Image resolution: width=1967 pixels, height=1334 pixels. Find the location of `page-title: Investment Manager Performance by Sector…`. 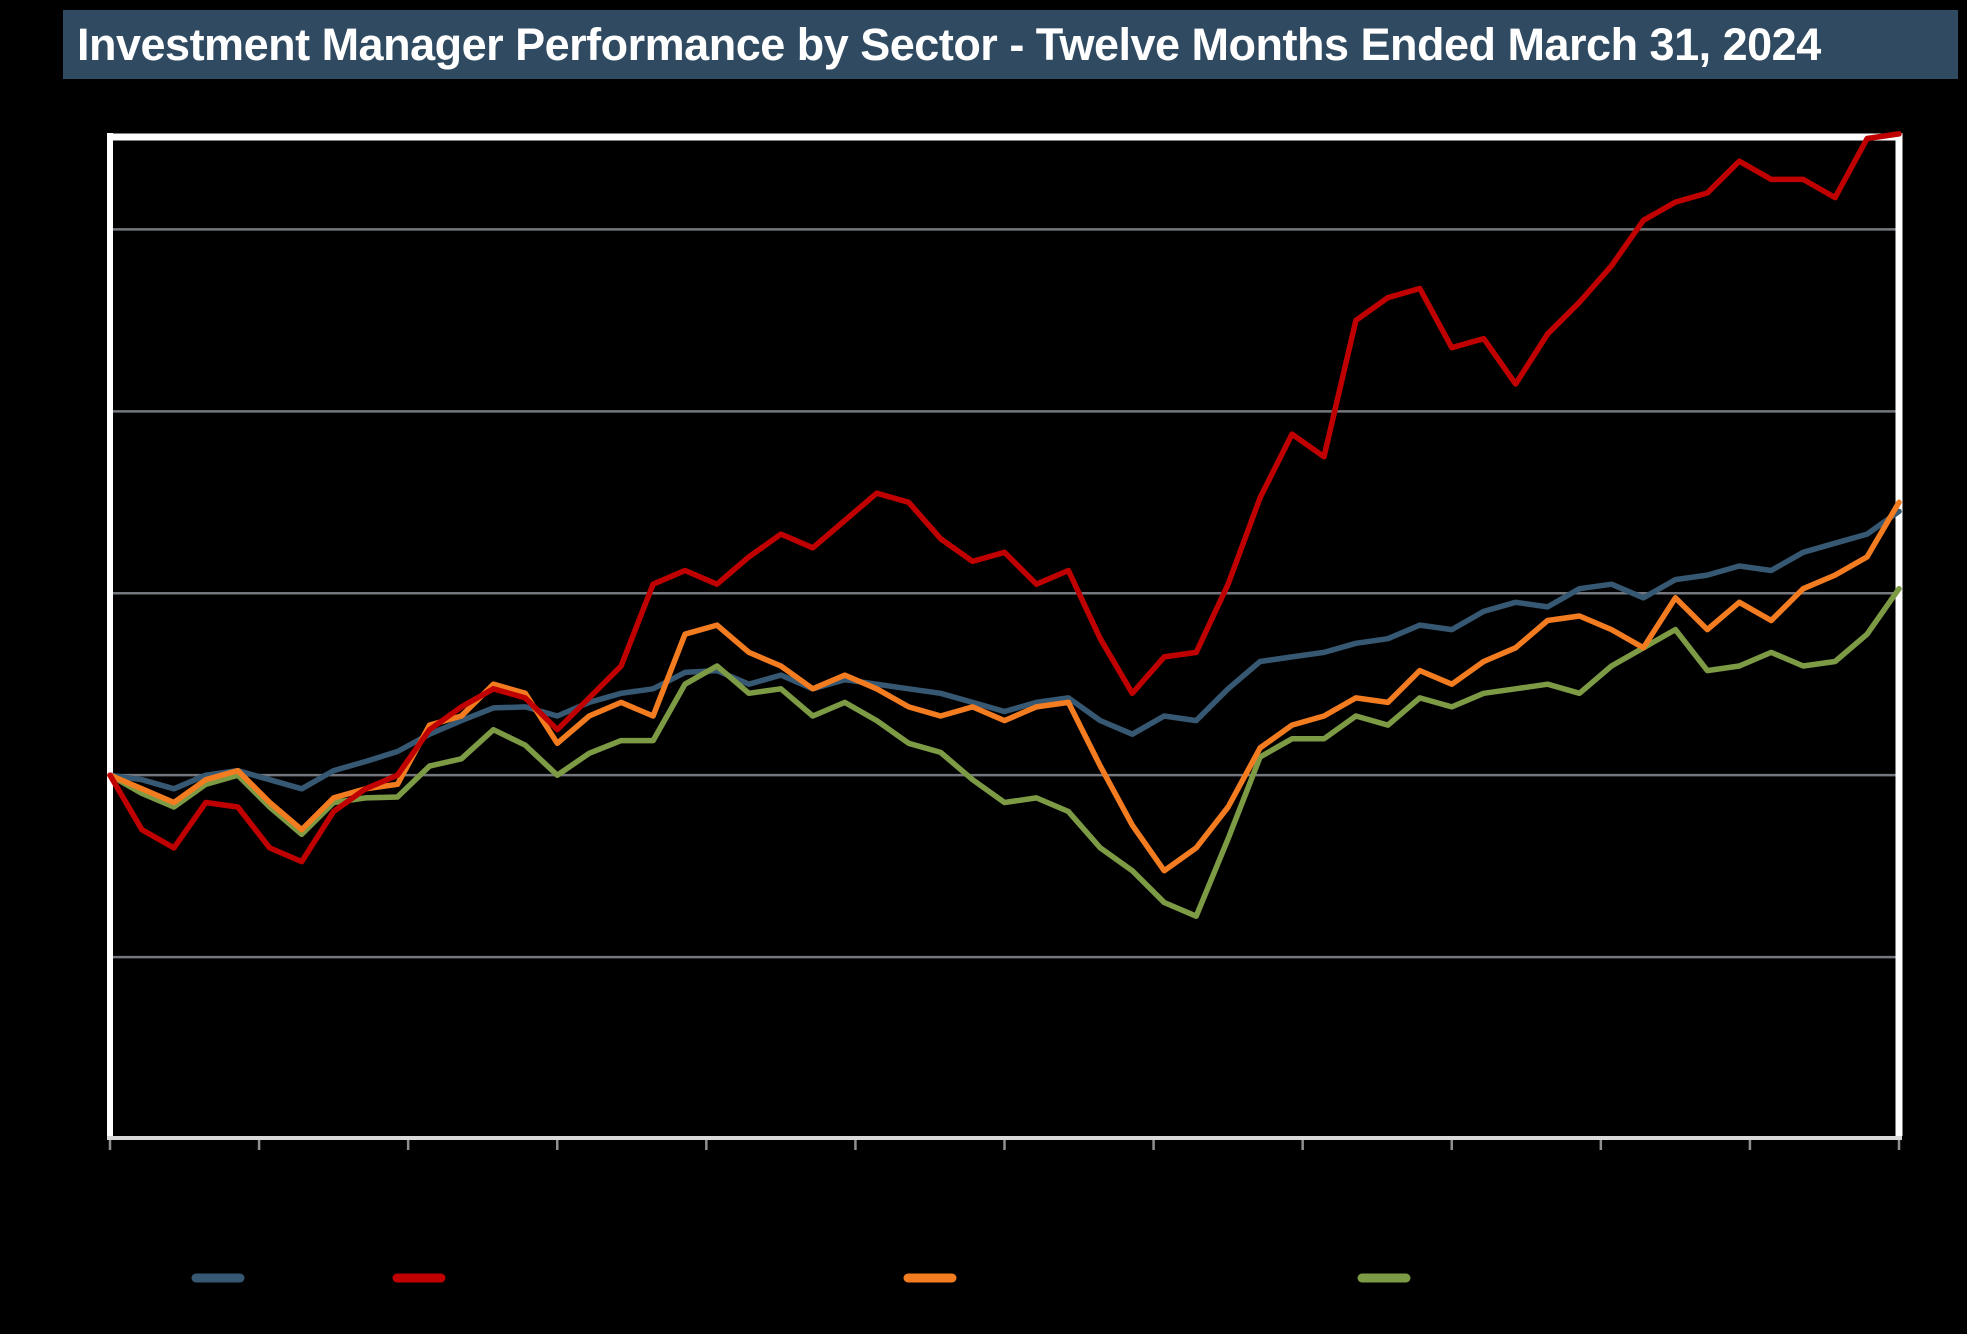

page-title: Investment Manager Performance by Sector… is located at coordinates (949, 44).